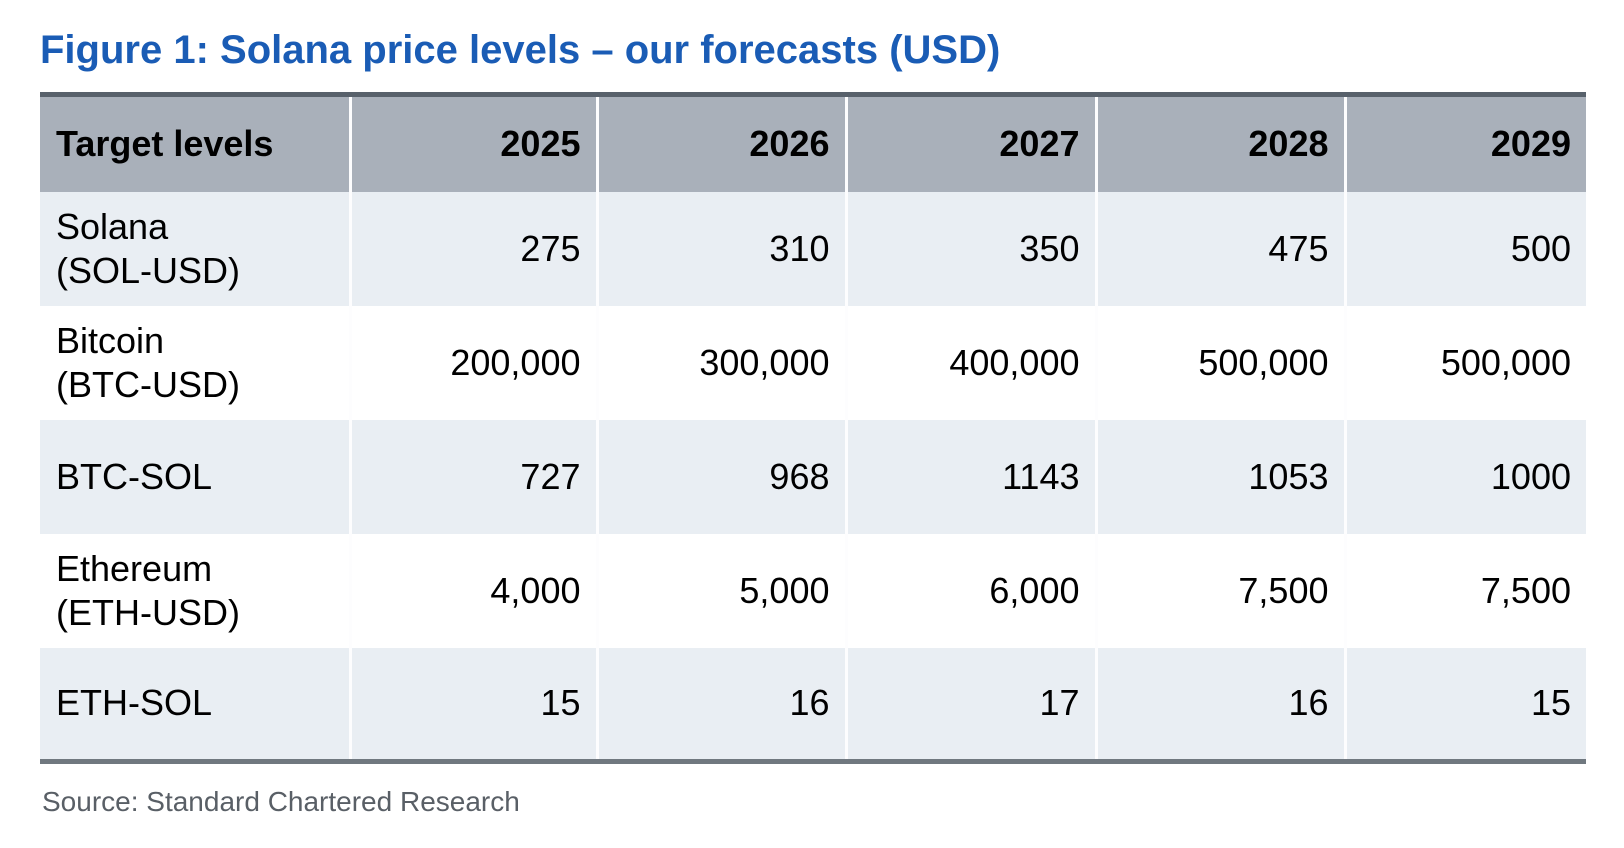 The image size is (1624, 848). I want to click on cell-btc-sol-2029: 1000, so click(1464, 476).